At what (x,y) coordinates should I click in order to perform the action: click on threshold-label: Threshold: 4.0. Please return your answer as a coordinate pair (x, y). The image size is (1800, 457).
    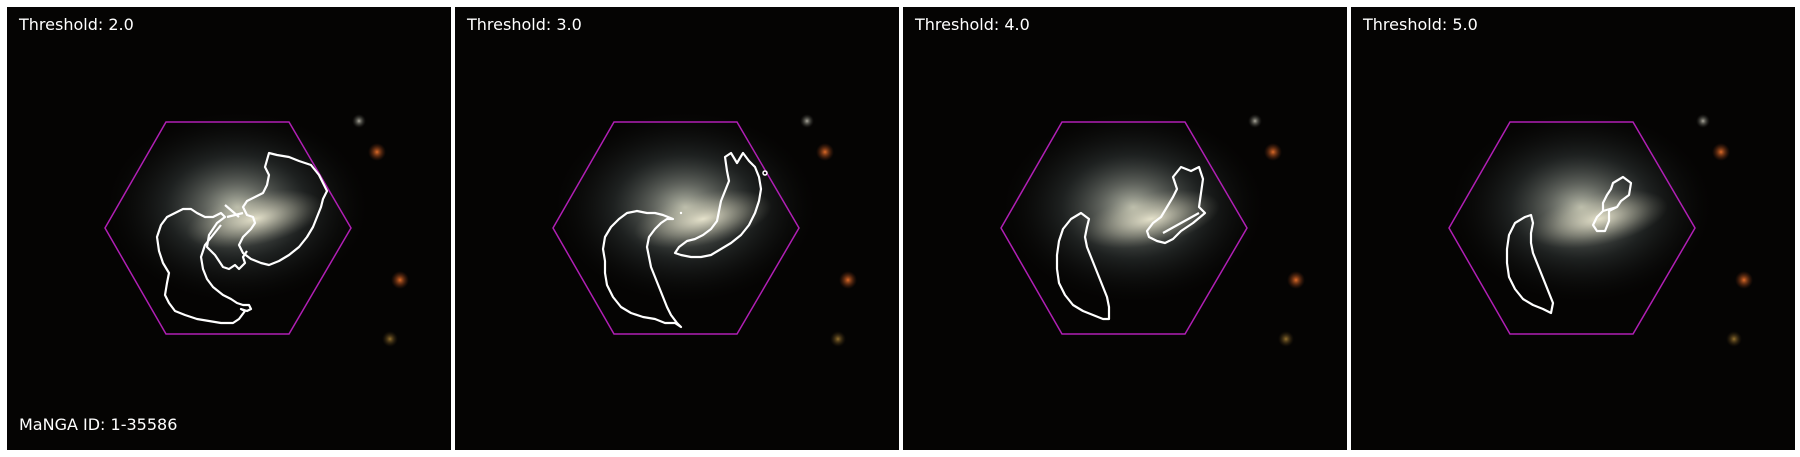
    Looking at the image, I should click on (972, 24).